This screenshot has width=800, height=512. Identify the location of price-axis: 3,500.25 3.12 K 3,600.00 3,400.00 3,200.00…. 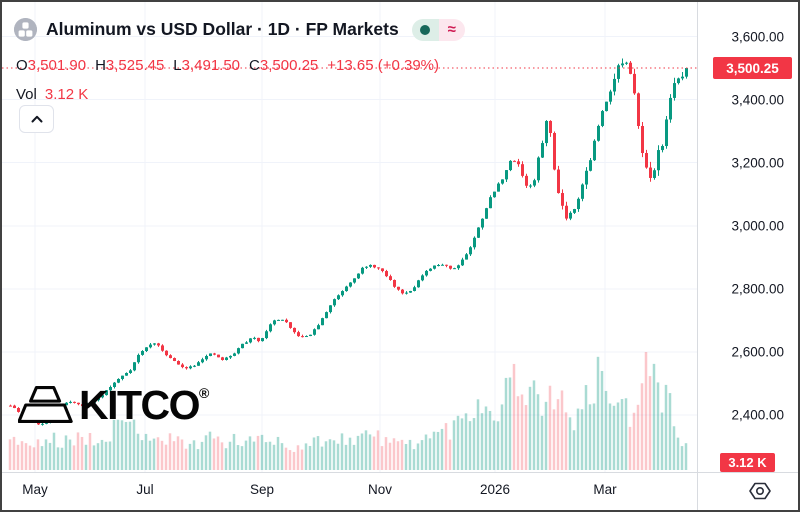
(748, 237).